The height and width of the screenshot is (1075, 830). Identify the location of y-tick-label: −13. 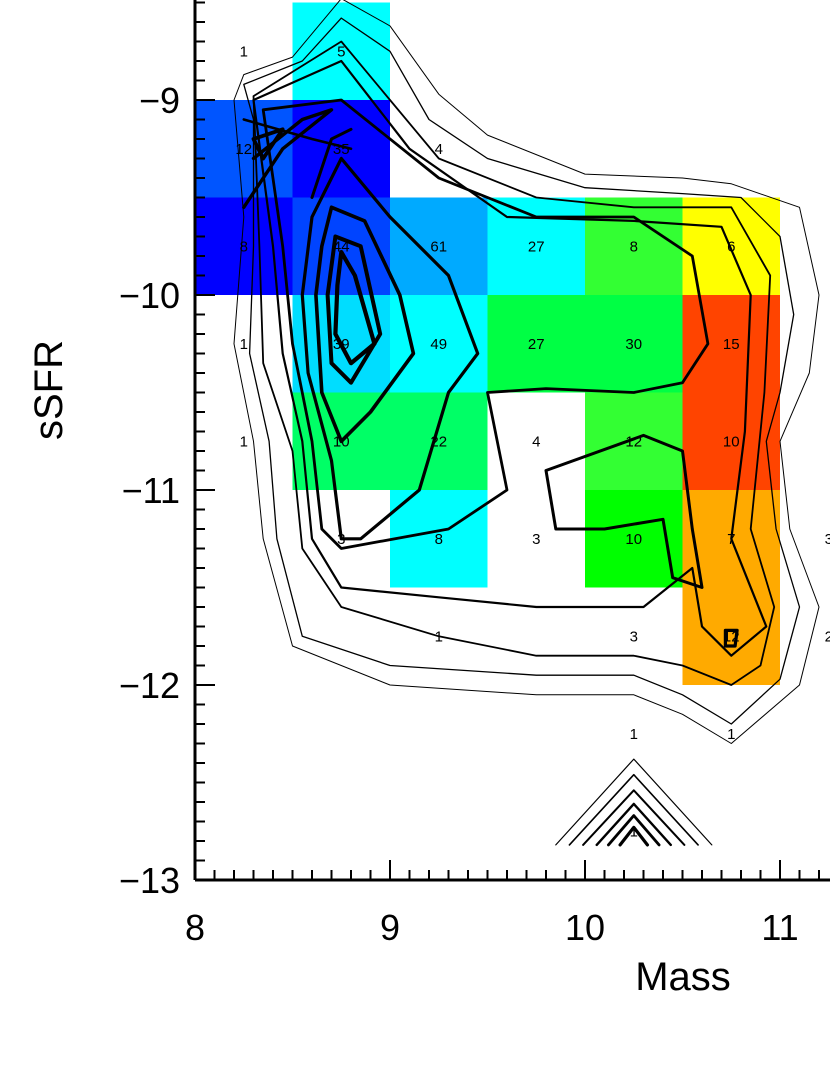
(149, 880).